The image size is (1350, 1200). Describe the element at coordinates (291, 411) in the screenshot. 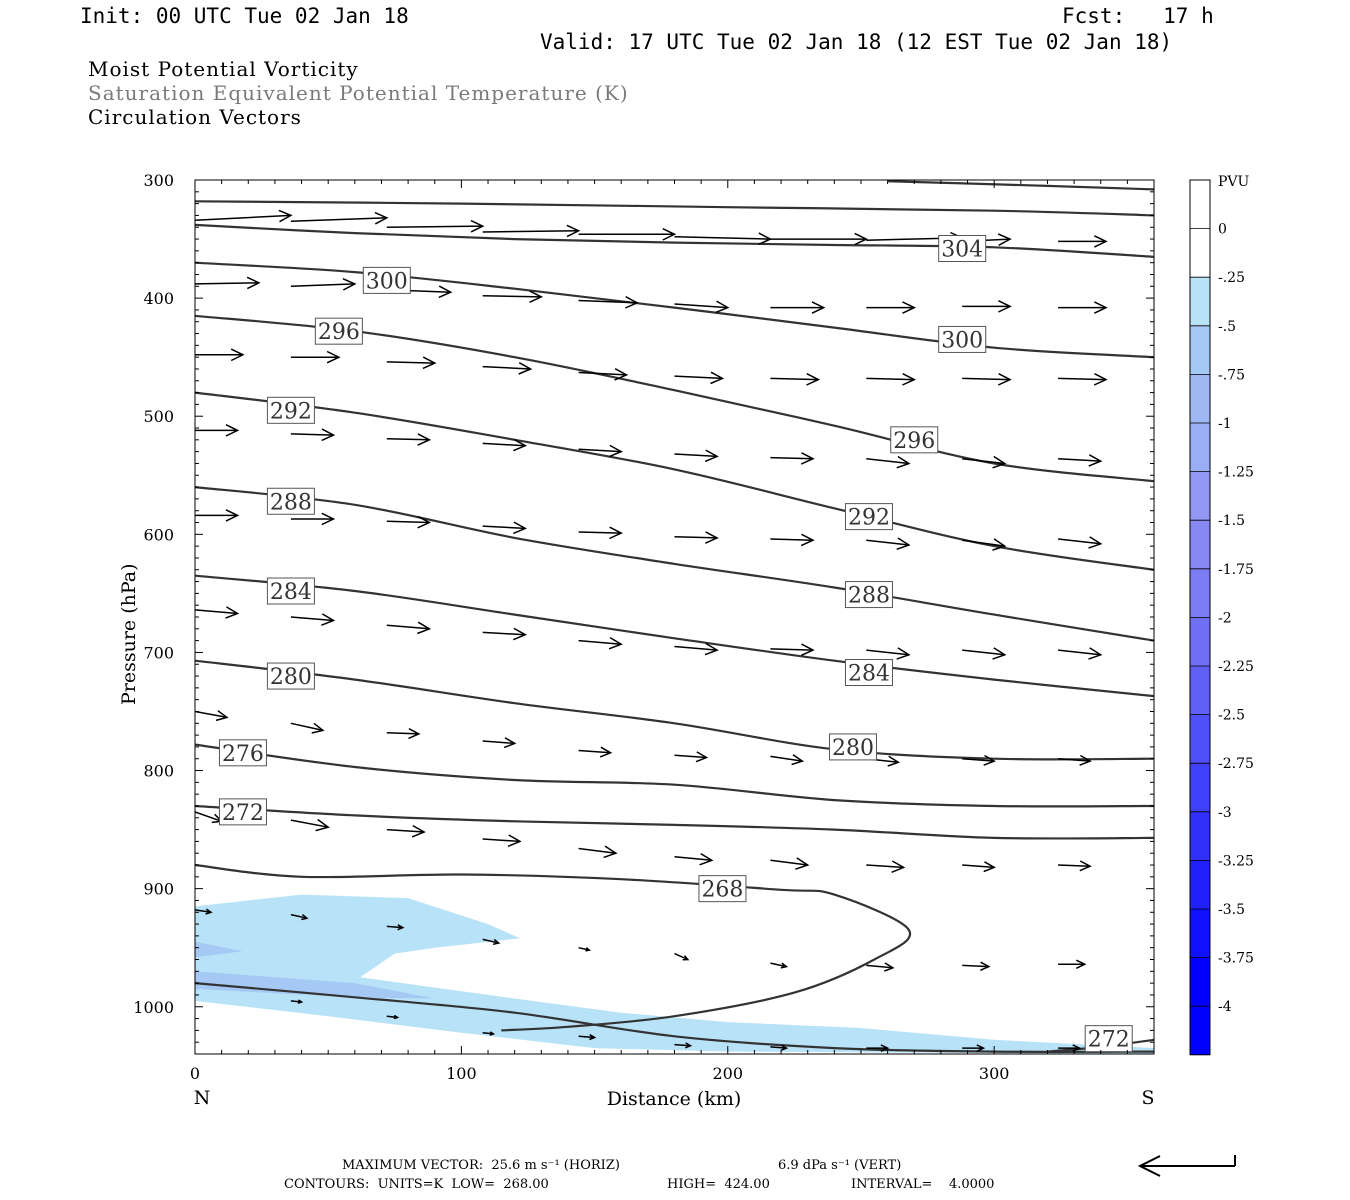

I see `contour-label-292-0: 292` at that location.